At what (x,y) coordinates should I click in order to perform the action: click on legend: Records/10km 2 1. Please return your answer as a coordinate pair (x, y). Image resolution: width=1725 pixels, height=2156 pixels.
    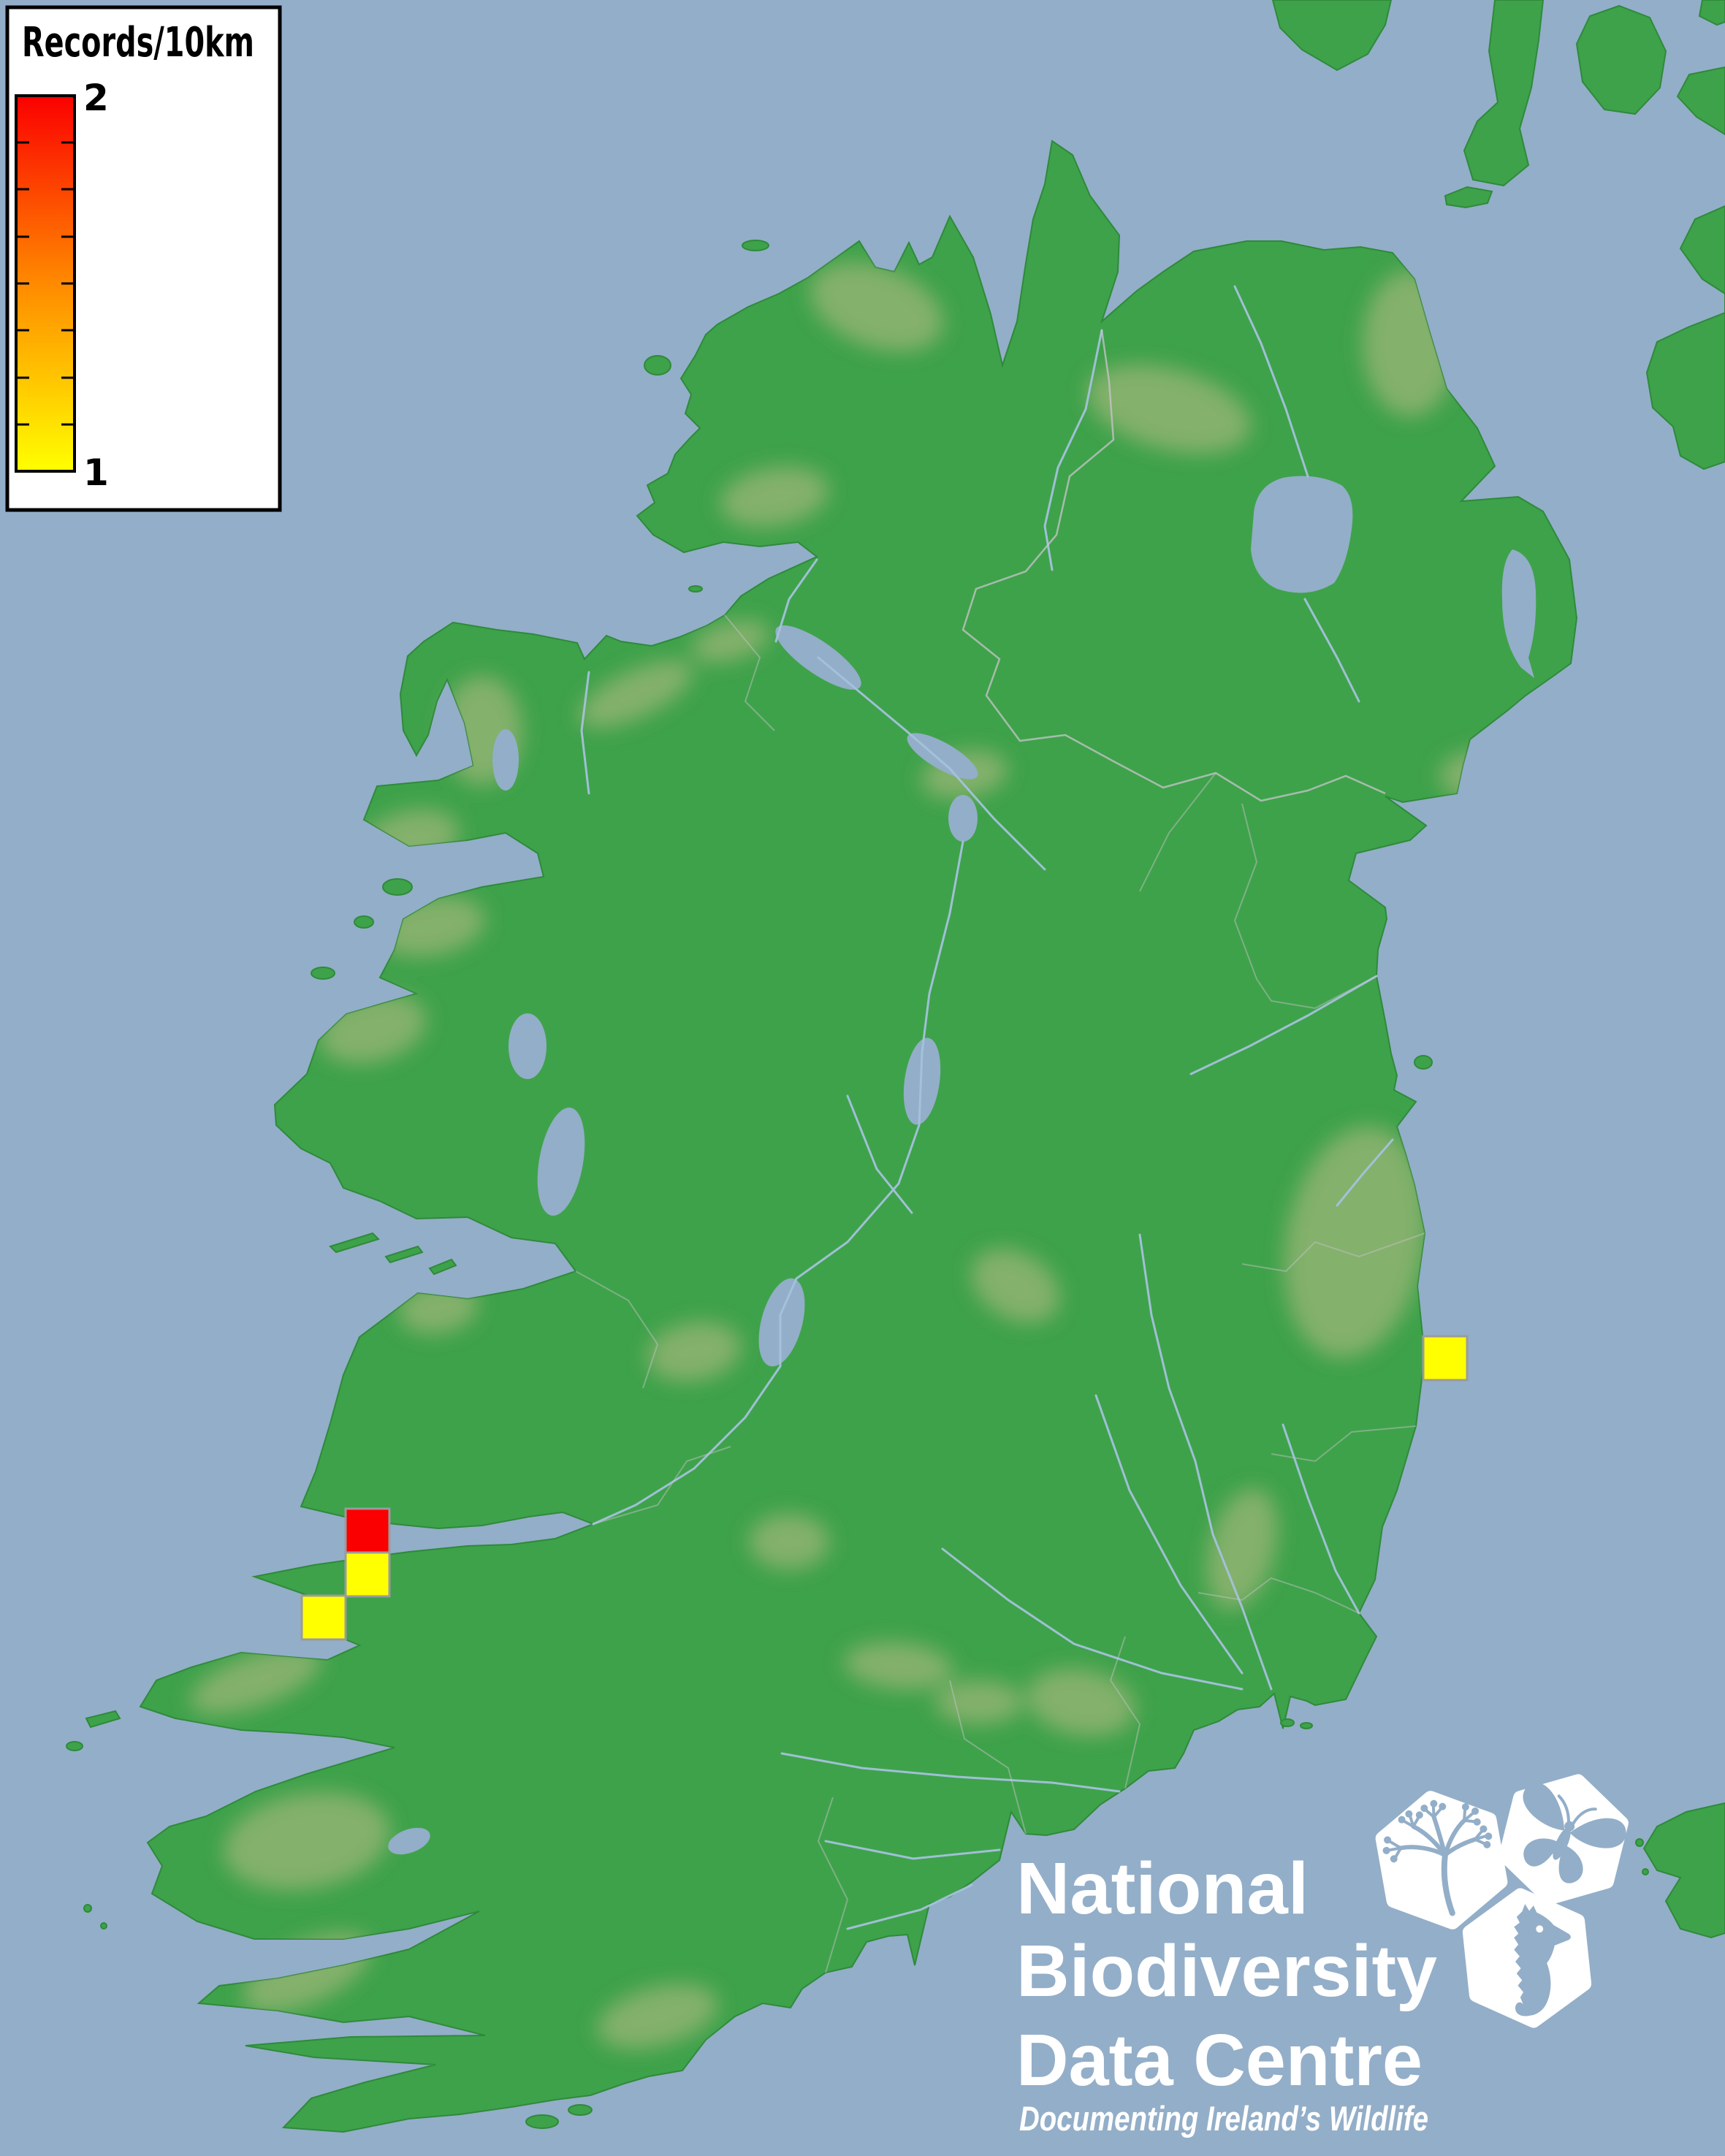
    Looking at the image, I should click on (143, 258).